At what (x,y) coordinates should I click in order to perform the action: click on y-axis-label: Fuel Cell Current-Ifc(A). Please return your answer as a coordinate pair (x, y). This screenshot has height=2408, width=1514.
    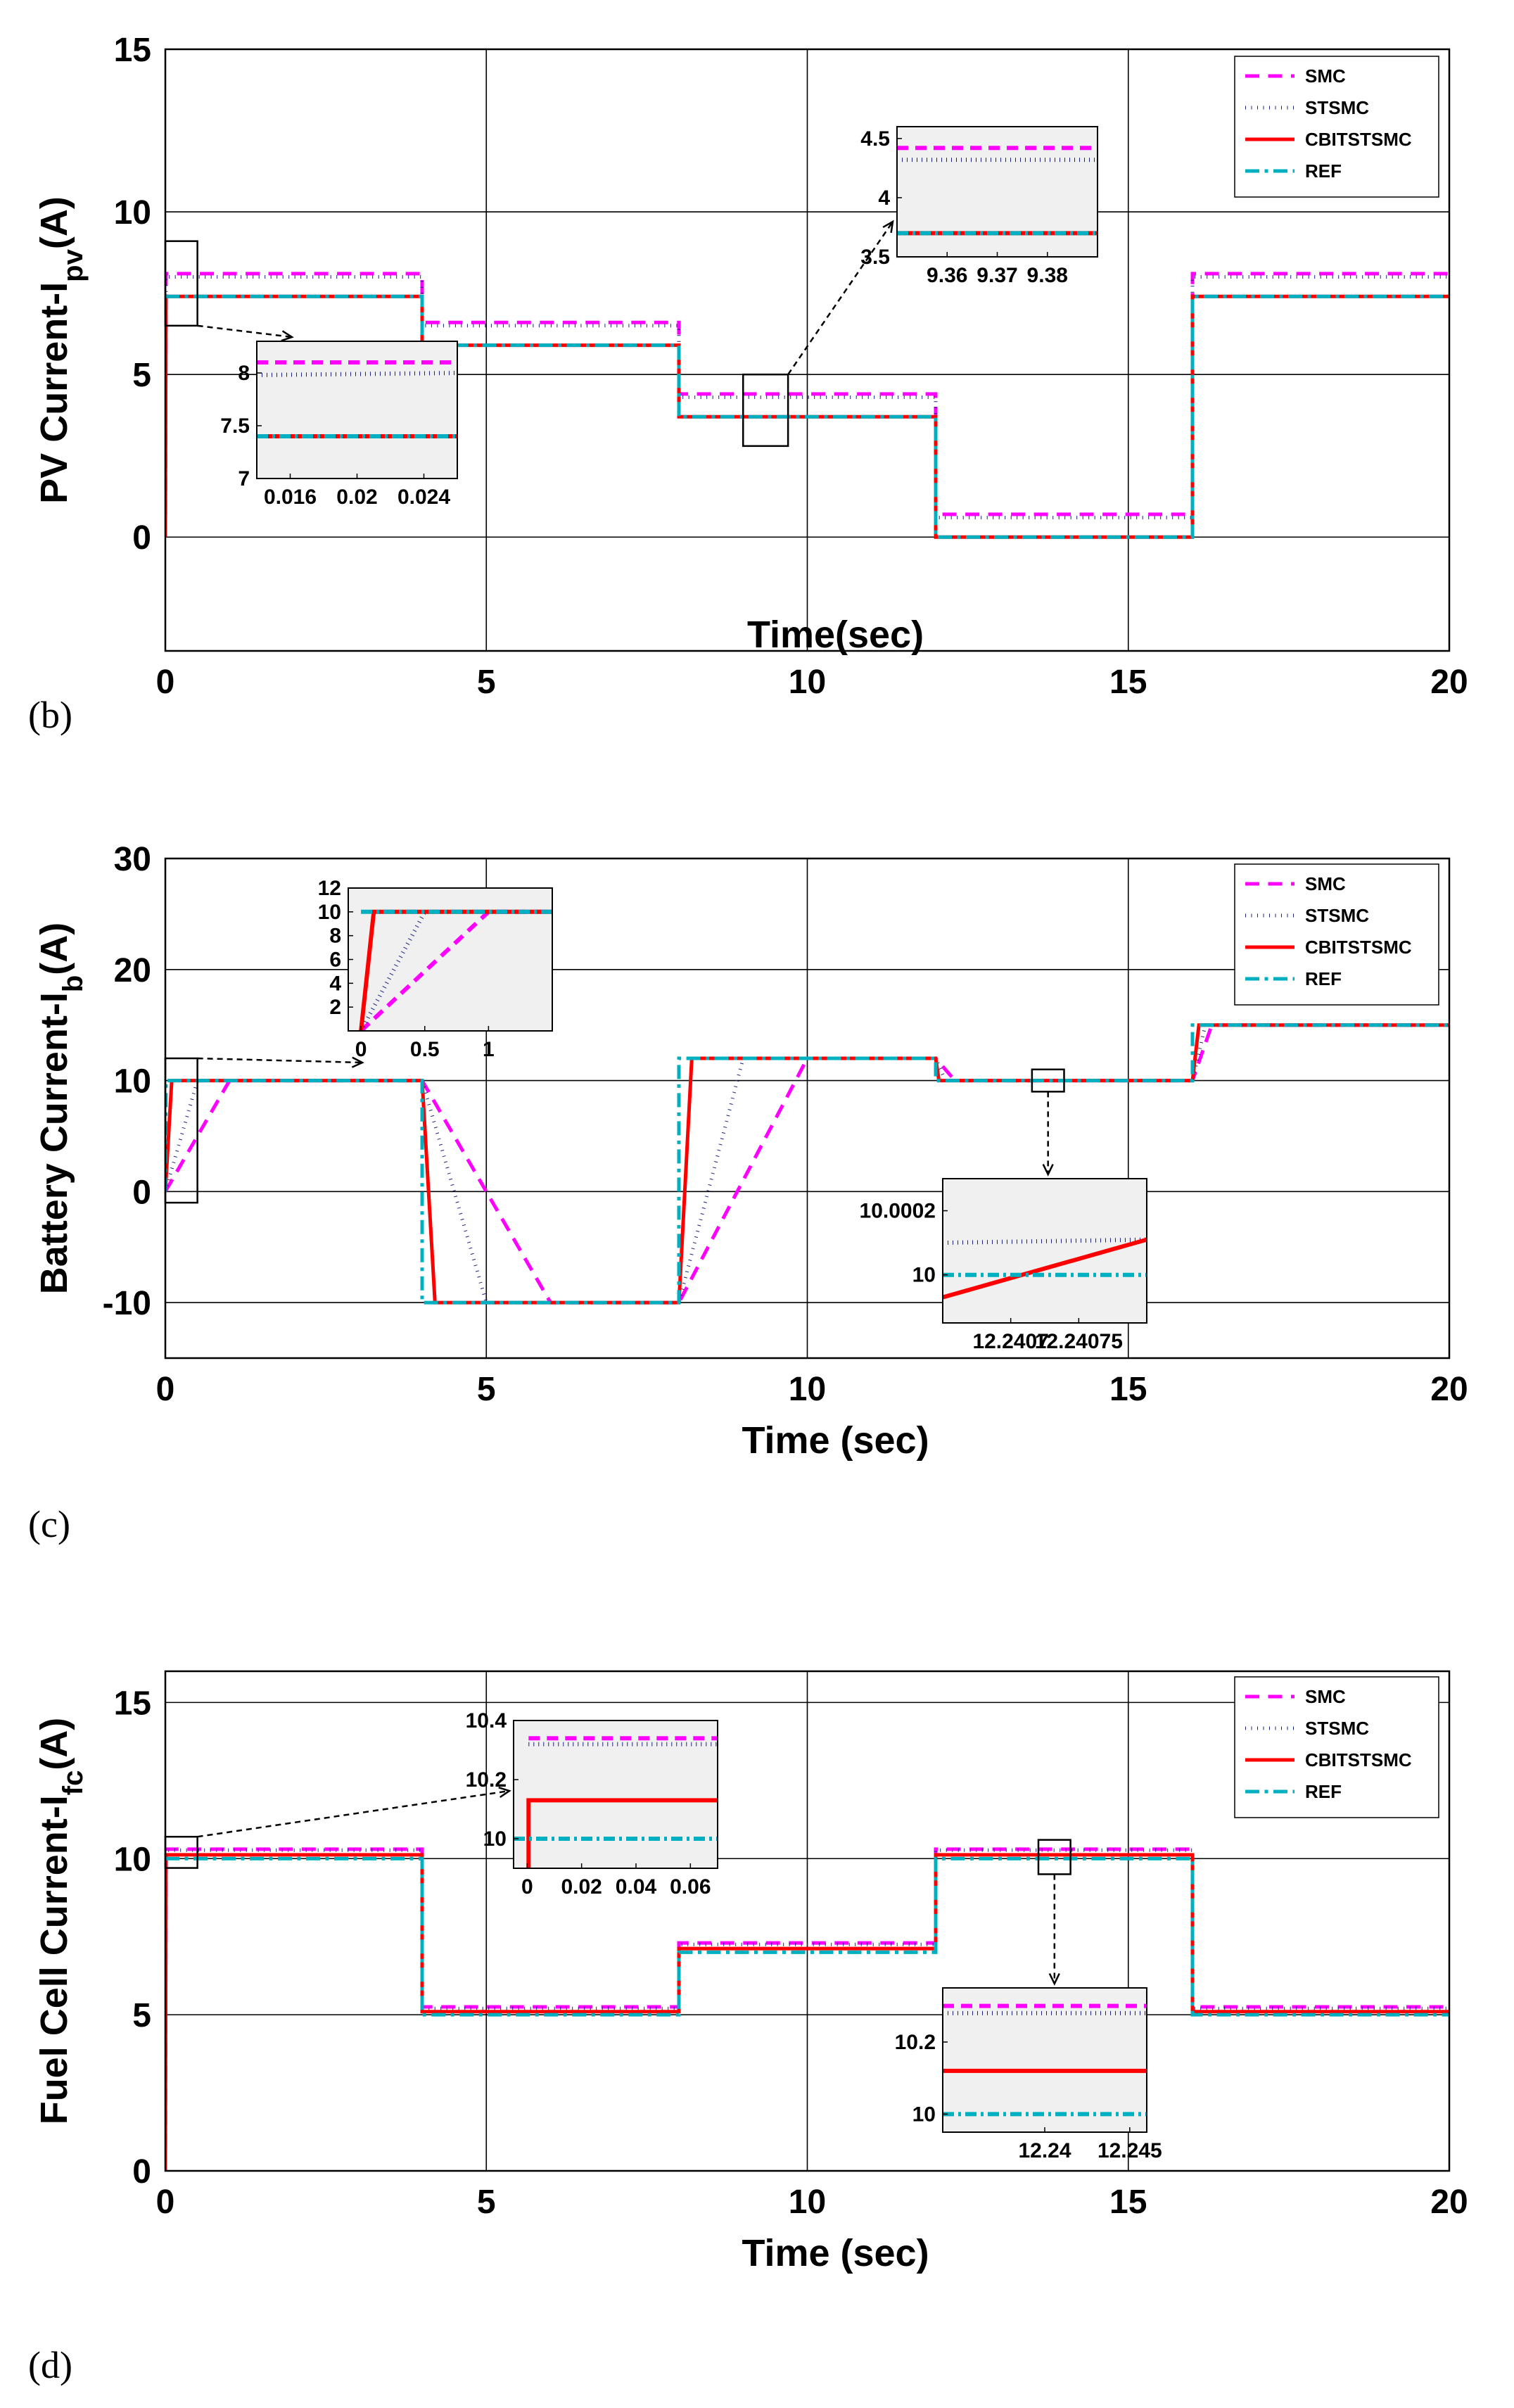
    Looking at the image, I should click on (61, 1921).